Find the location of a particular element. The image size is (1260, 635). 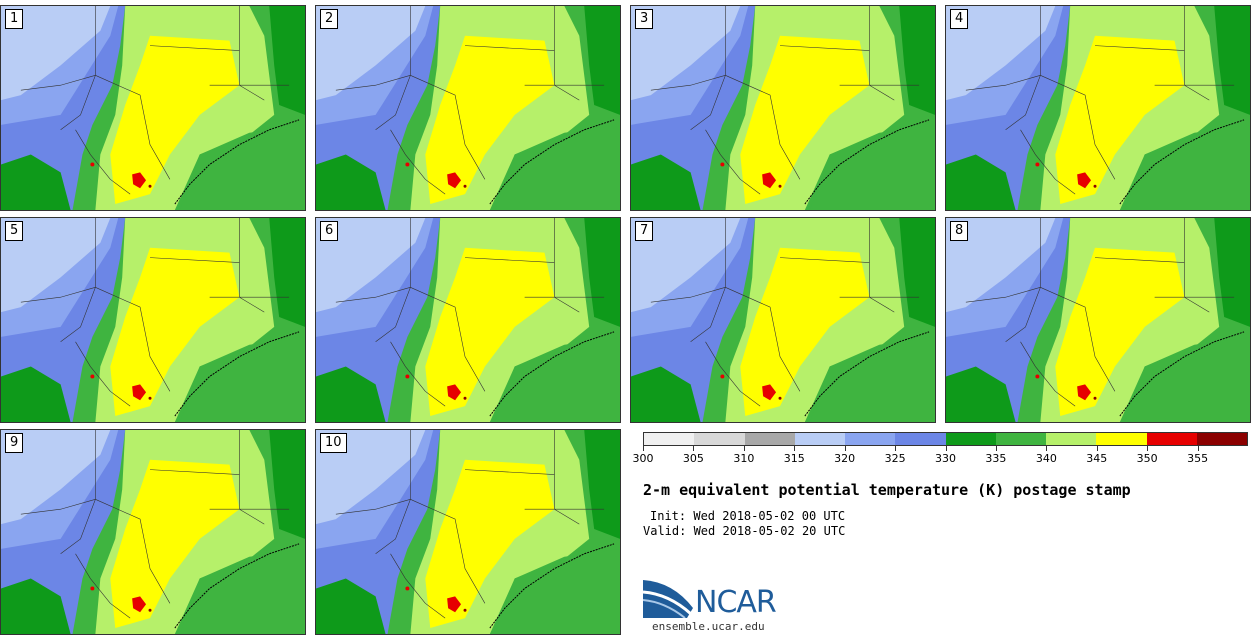

colorbar is located at coordinates (945, 439).